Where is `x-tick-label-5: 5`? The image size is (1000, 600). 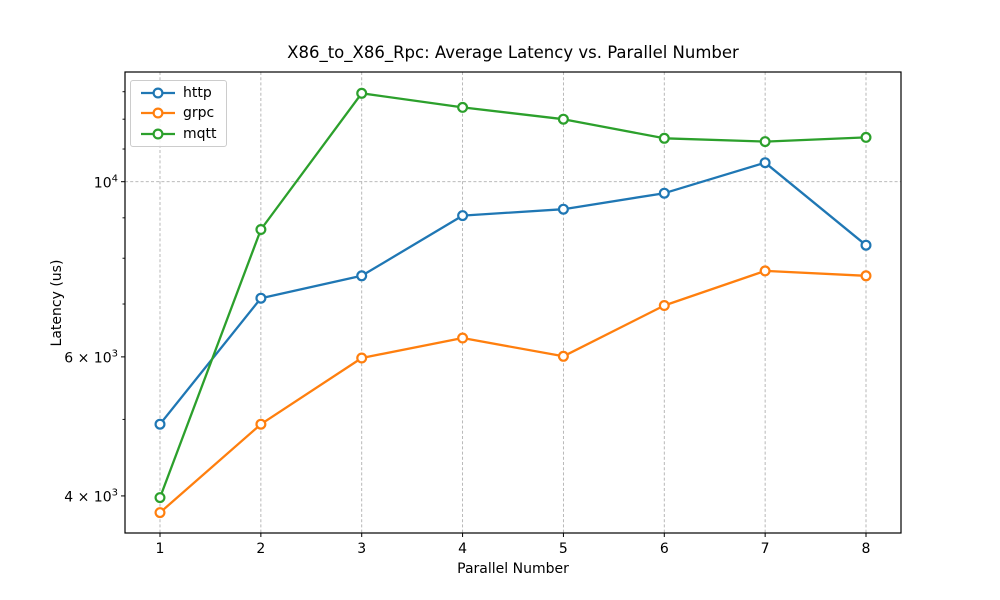 x-tick-label-5: 5 is located at coordinates (563, 549).